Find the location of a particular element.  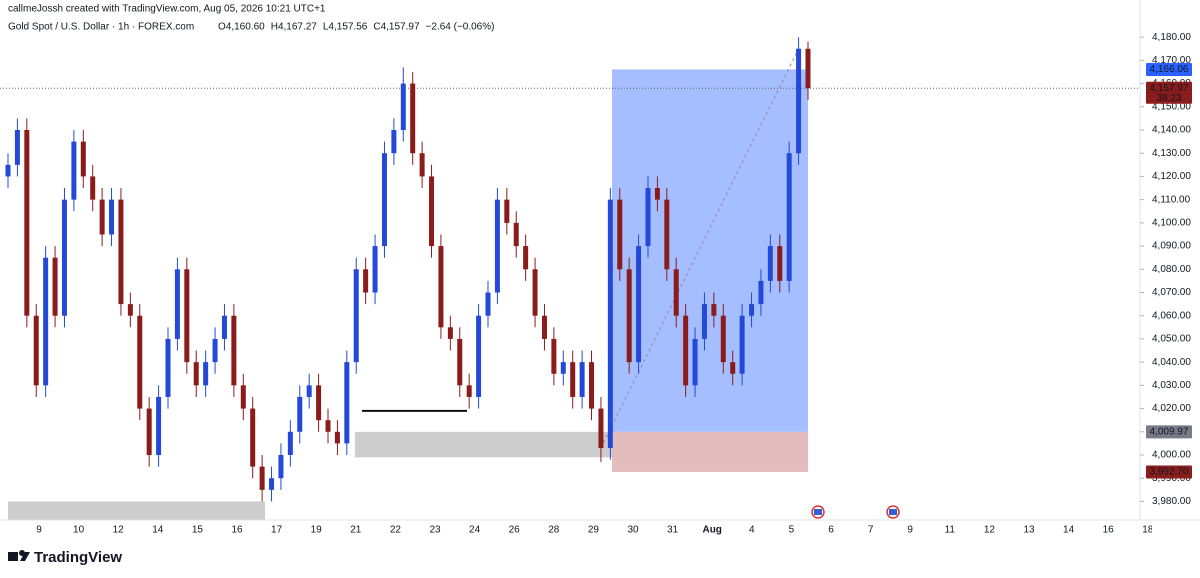

x-tick-label: 24 is located at coordinates (475, 530).